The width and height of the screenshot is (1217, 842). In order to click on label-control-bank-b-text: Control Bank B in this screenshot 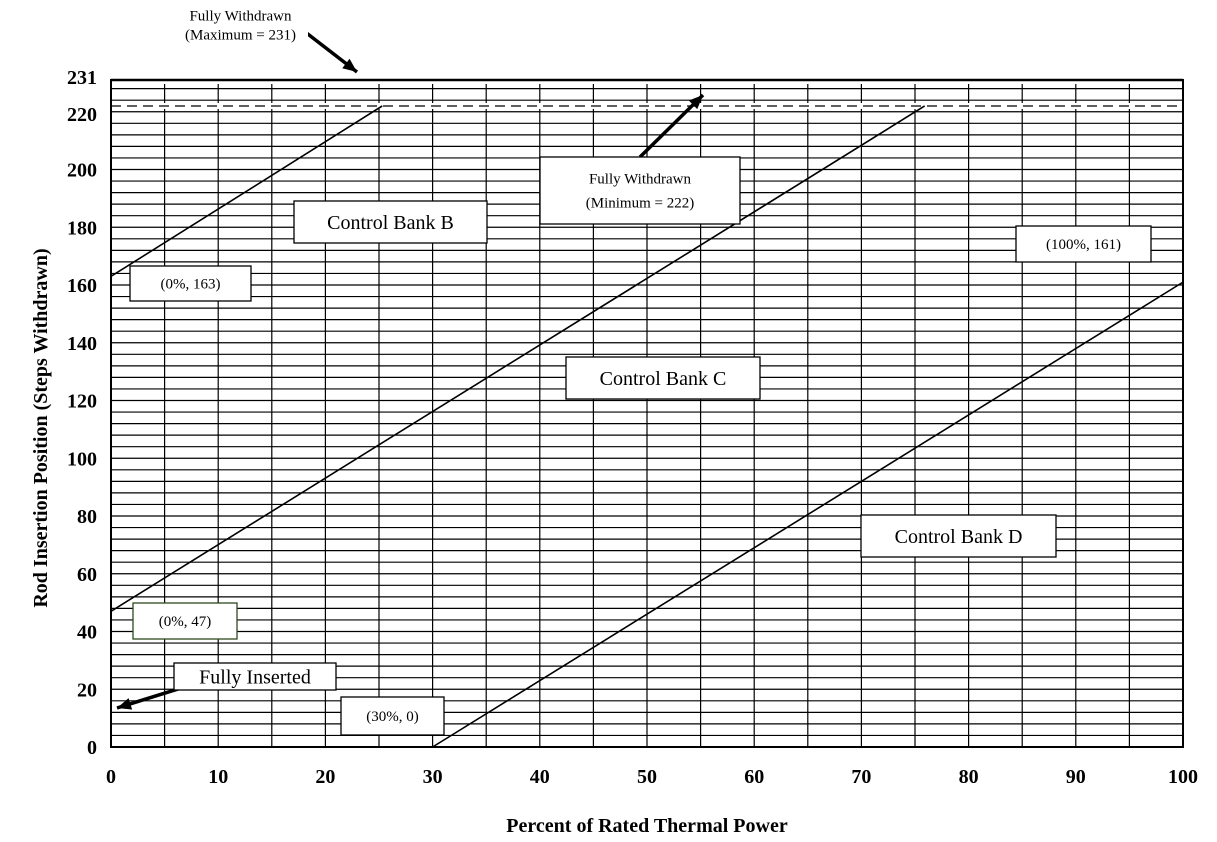, I will do `click(390, 223)`.